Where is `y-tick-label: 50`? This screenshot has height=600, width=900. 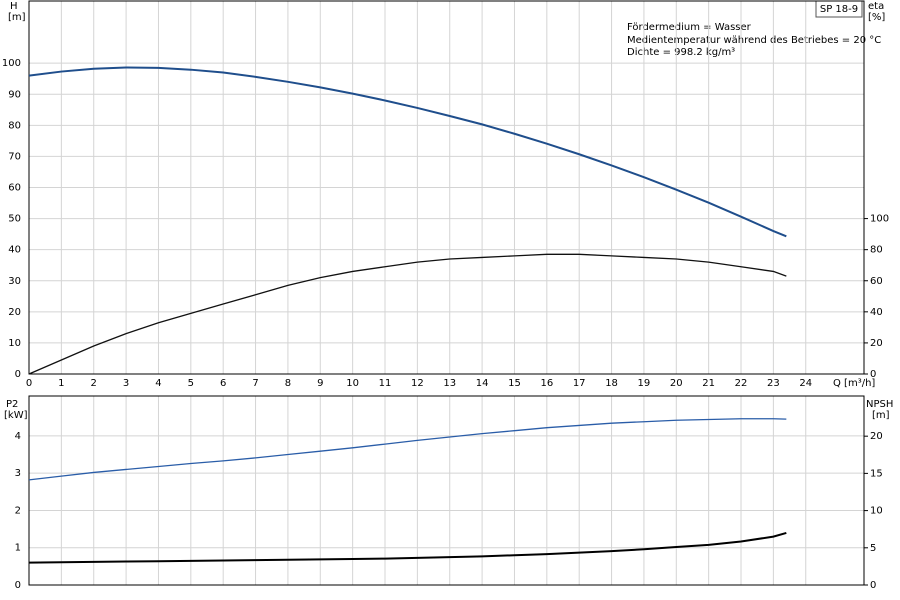
y-tick-label: 50 is located at coordinates (14, 219).